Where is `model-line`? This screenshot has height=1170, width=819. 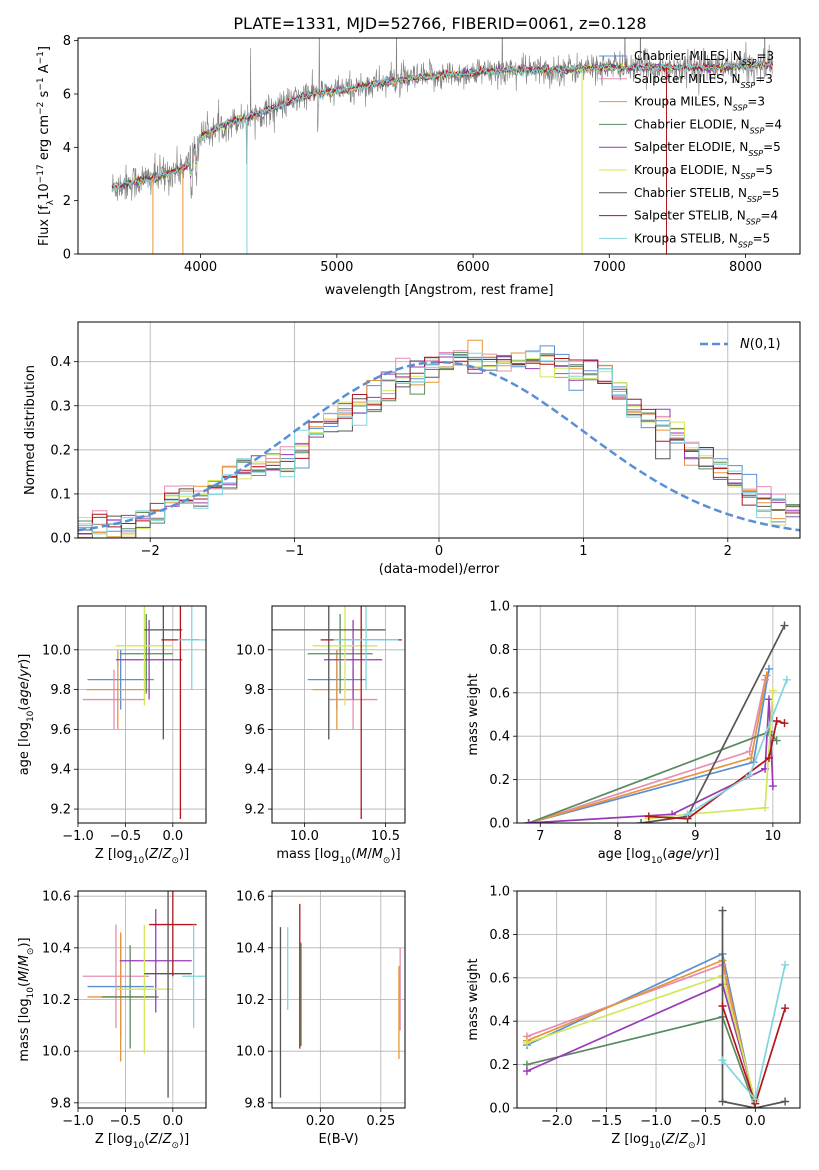
model-line is located at coordinates (442, 127).